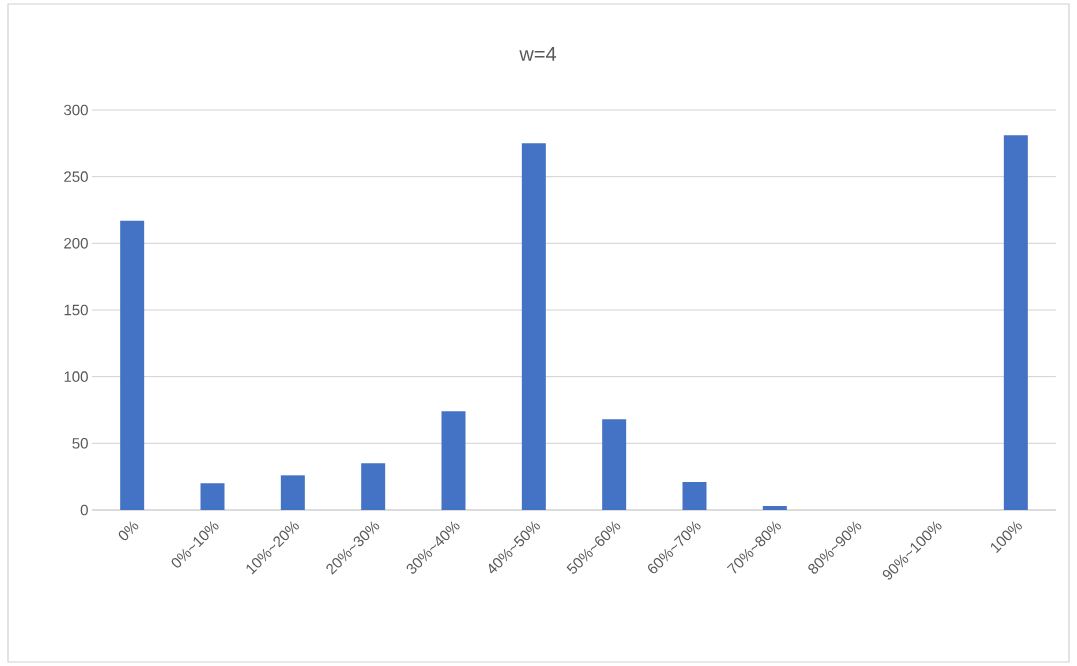 Image resolution: width=1077 pixels, height=666 pixels. I want to click on y-tick-label: 0, so click(84, 510).